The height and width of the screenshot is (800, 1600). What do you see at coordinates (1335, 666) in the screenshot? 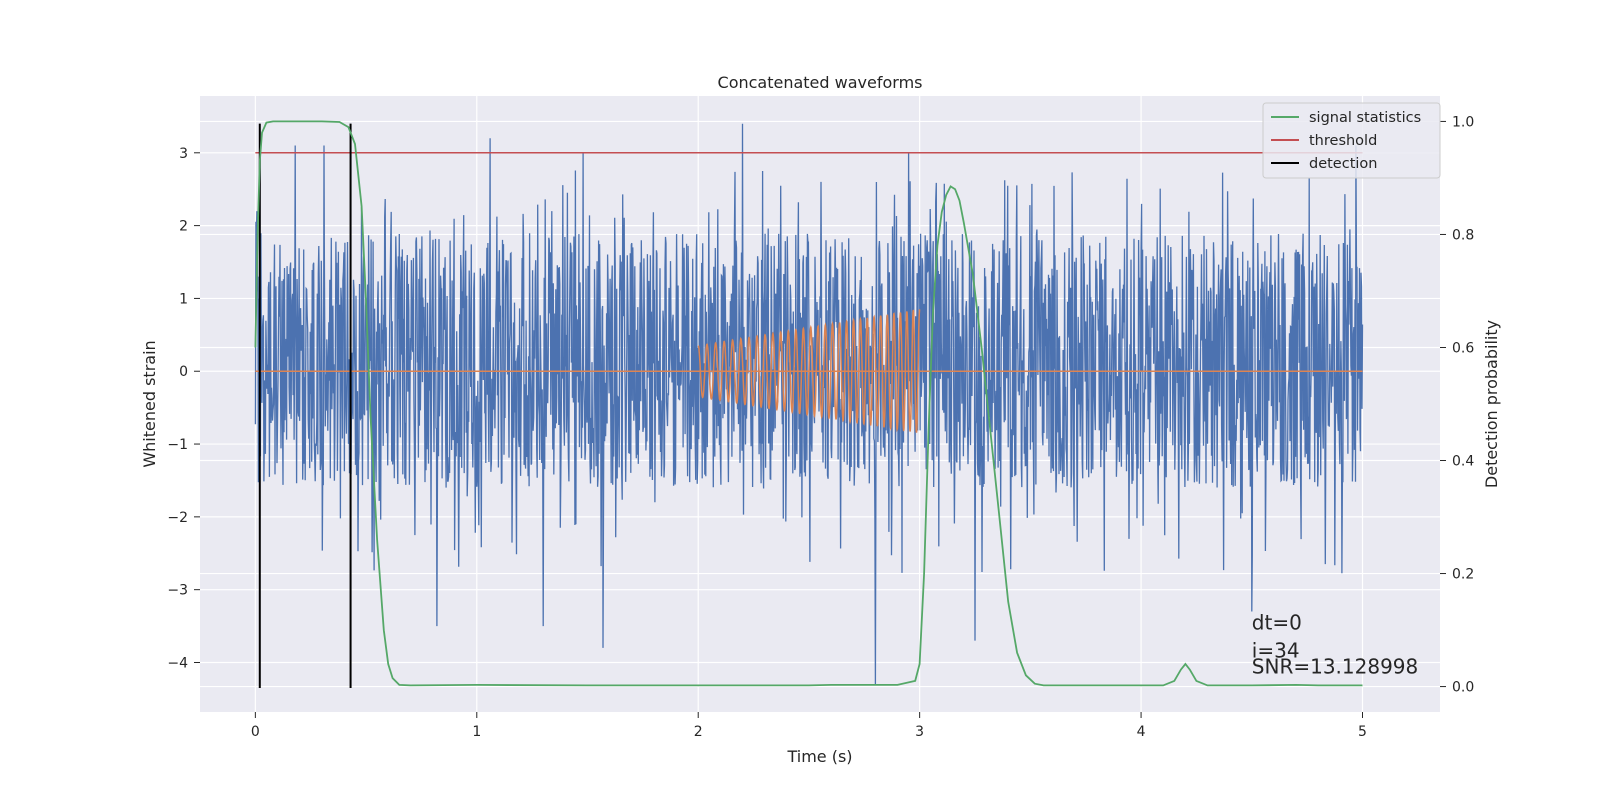
I see `annotation-text: SNR=13.128998` at bounding box center [1335, 666].